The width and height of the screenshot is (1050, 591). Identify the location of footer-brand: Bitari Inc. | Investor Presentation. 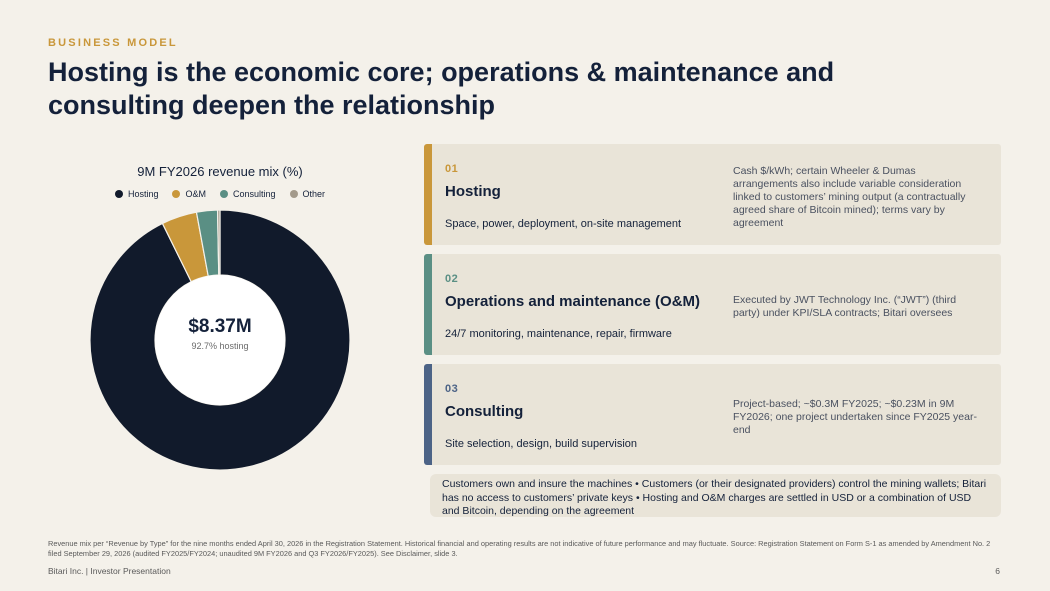
(109, 571).